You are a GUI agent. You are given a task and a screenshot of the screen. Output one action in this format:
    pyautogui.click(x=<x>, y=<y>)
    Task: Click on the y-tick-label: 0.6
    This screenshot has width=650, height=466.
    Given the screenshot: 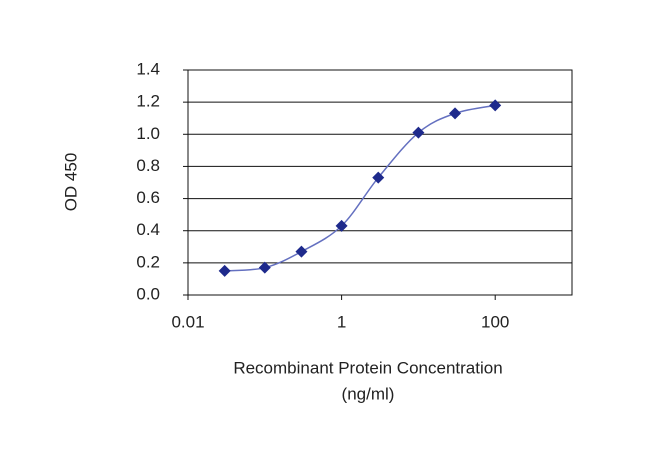 What is the action you would take?
    pyautogui.click(x=148, y=197)
    